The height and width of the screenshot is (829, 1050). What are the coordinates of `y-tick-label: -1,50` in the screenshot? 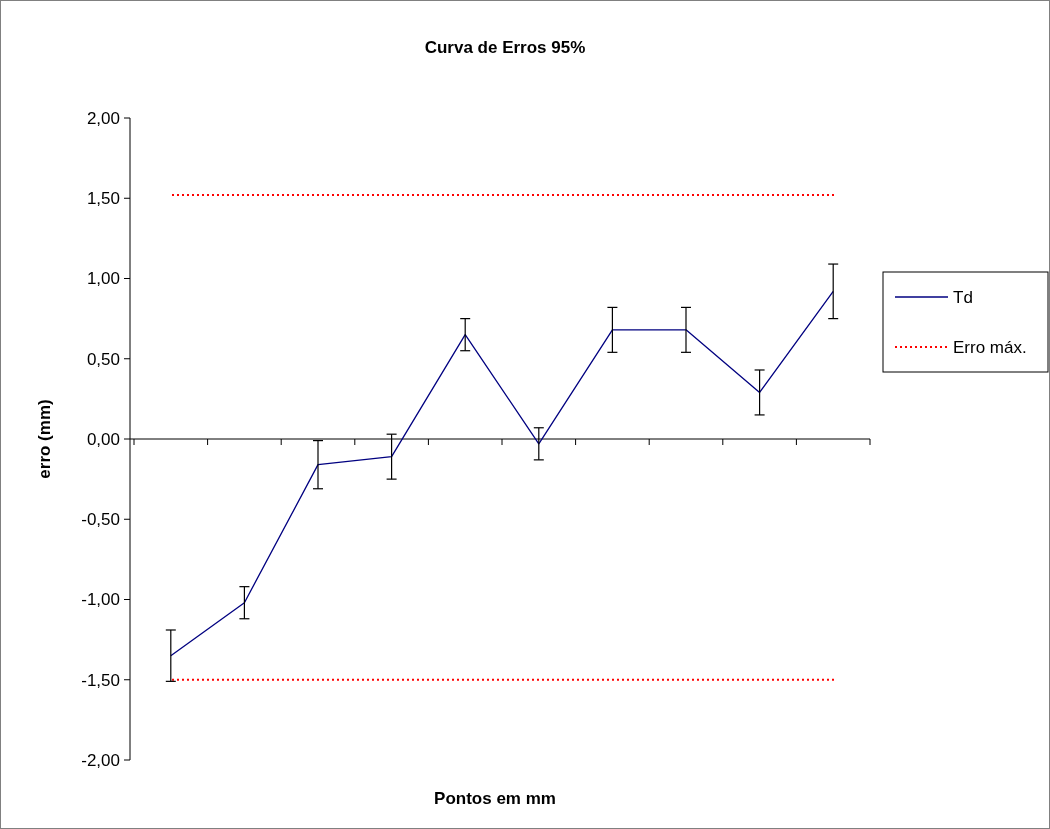 It's located at (100, 680).